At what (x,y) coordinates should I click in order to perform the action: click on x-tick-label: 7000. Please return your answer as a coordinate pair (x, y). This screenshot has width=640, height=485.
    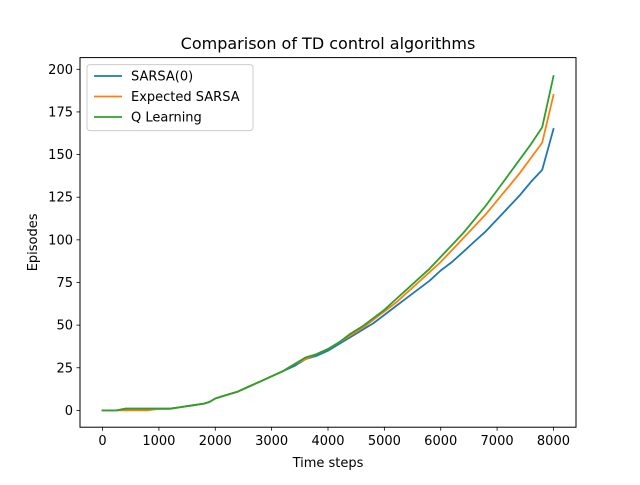
    Looking at the image, I should click on (497, 441).